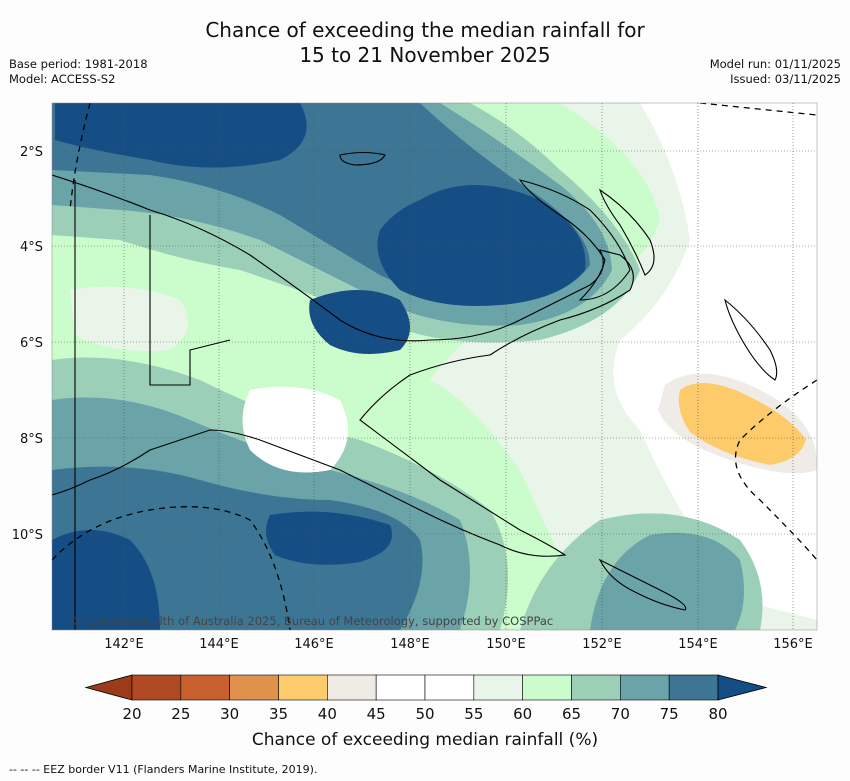  What do you see at coordinates (329, 538) in the screenshot?
I see `core-south-centre` at bounding box center [329, 538].